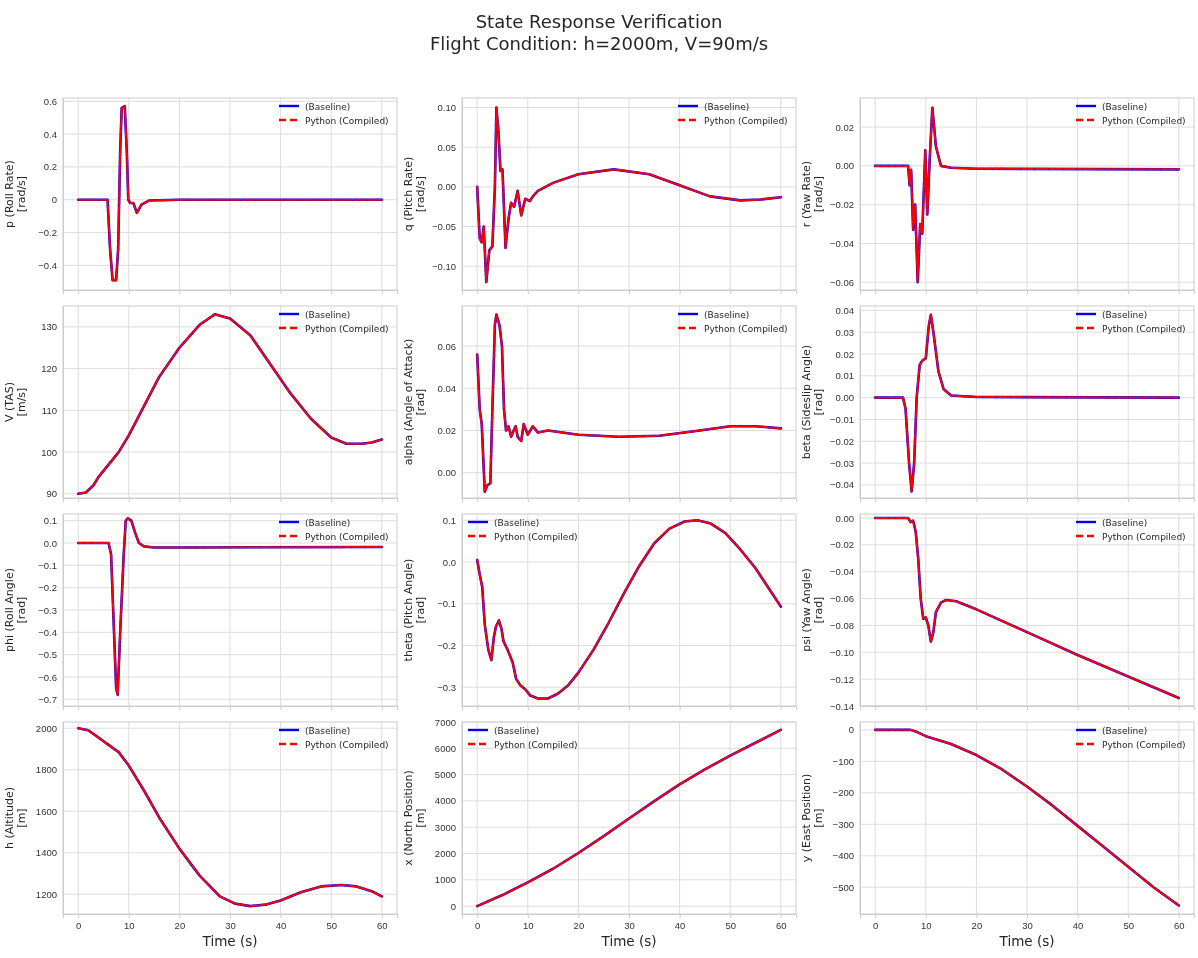  I want to click on y-tick-label: 4000, so click(445, 801).